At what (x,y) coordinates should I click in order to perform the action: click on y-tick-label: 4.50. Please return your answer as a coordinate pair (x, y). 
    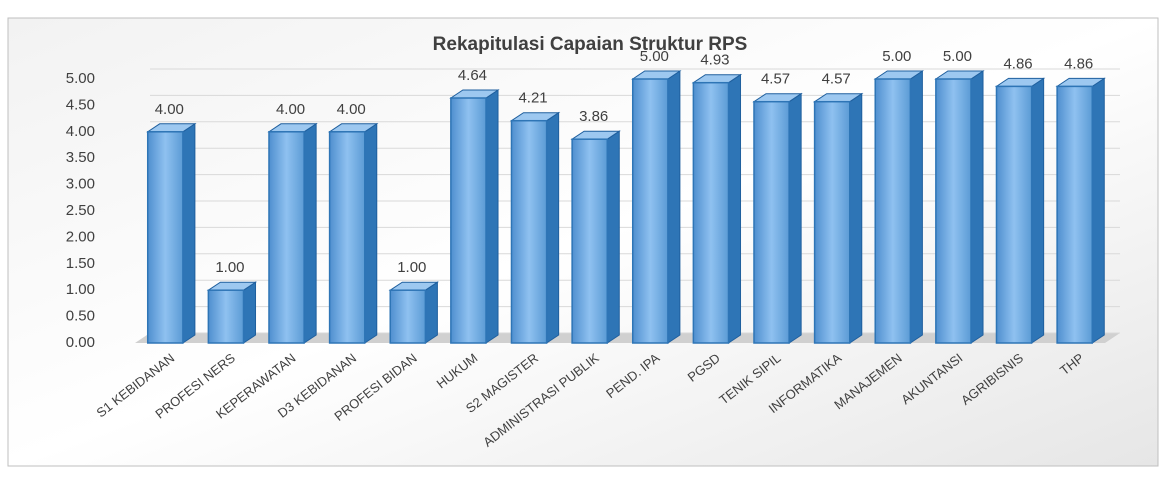
    Looking at the image, I should click on (80, 104).